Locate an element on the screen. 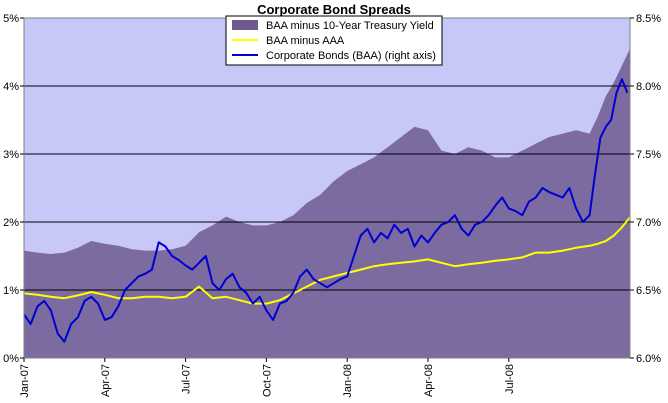 The width and height of the screenshot is (668, 403). y-right-tick-label: 7.0% is located at coordinates (648, 223).